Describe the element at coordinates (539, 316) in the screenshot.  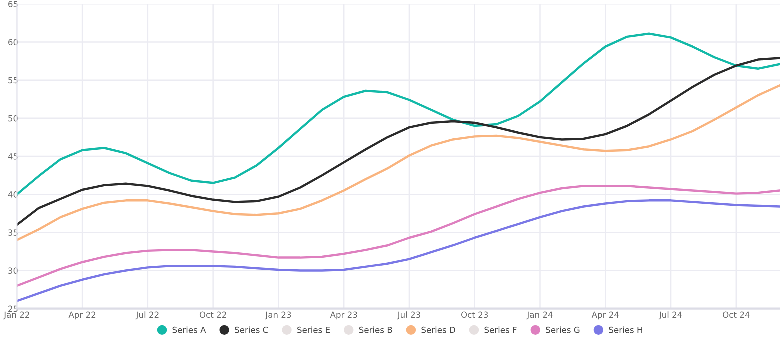
I see `x-tick-label: Jan 24` at that location.